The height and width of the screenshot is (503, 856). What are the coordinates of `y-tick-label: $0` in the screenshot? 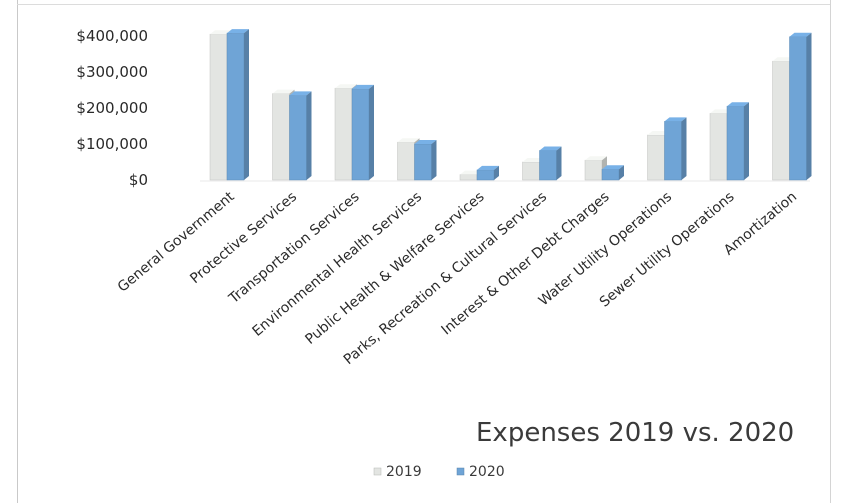 It's located at (138, 180).